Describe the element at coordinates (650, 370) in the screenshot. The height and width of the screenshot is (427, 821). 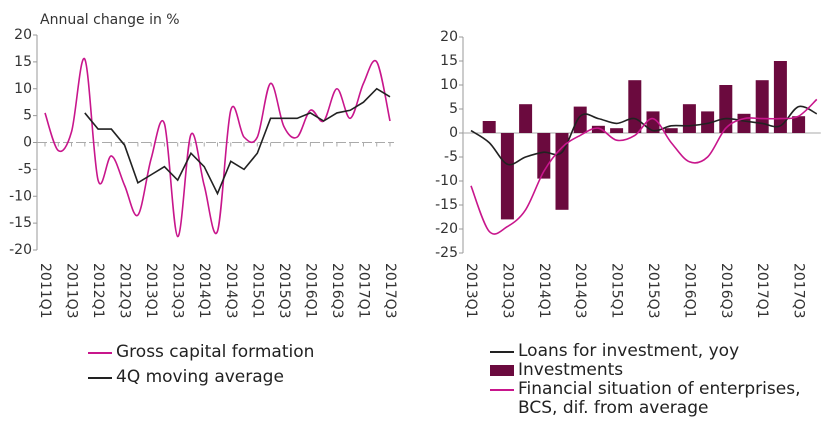
I see `legend-item: Investments` at that location.